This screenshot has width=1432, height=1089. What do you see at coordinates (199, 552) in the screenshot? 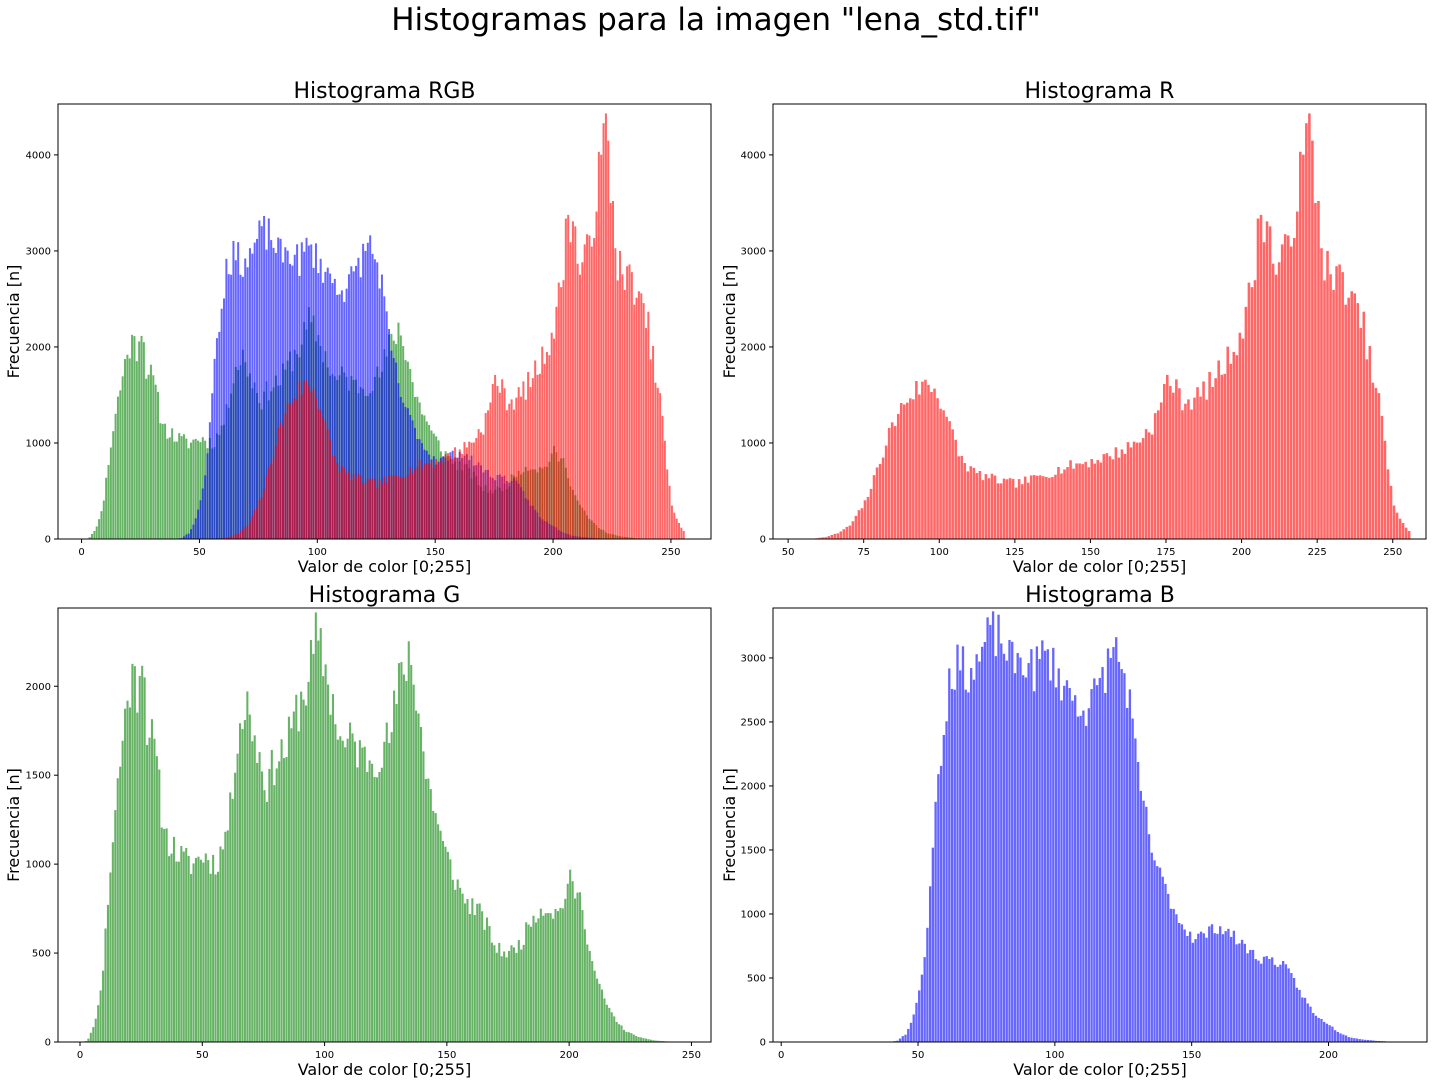
I see `x-tick-label: 50` at bounding box center [199, 552].